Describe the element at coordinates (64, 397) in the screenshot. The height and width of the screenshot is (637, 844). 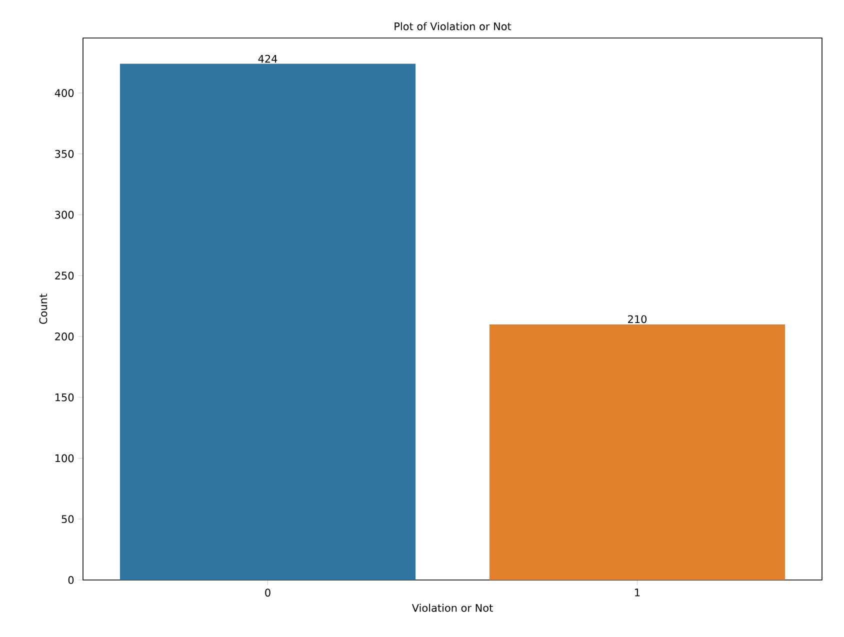
I see `y-tick-label: 150` at that location.